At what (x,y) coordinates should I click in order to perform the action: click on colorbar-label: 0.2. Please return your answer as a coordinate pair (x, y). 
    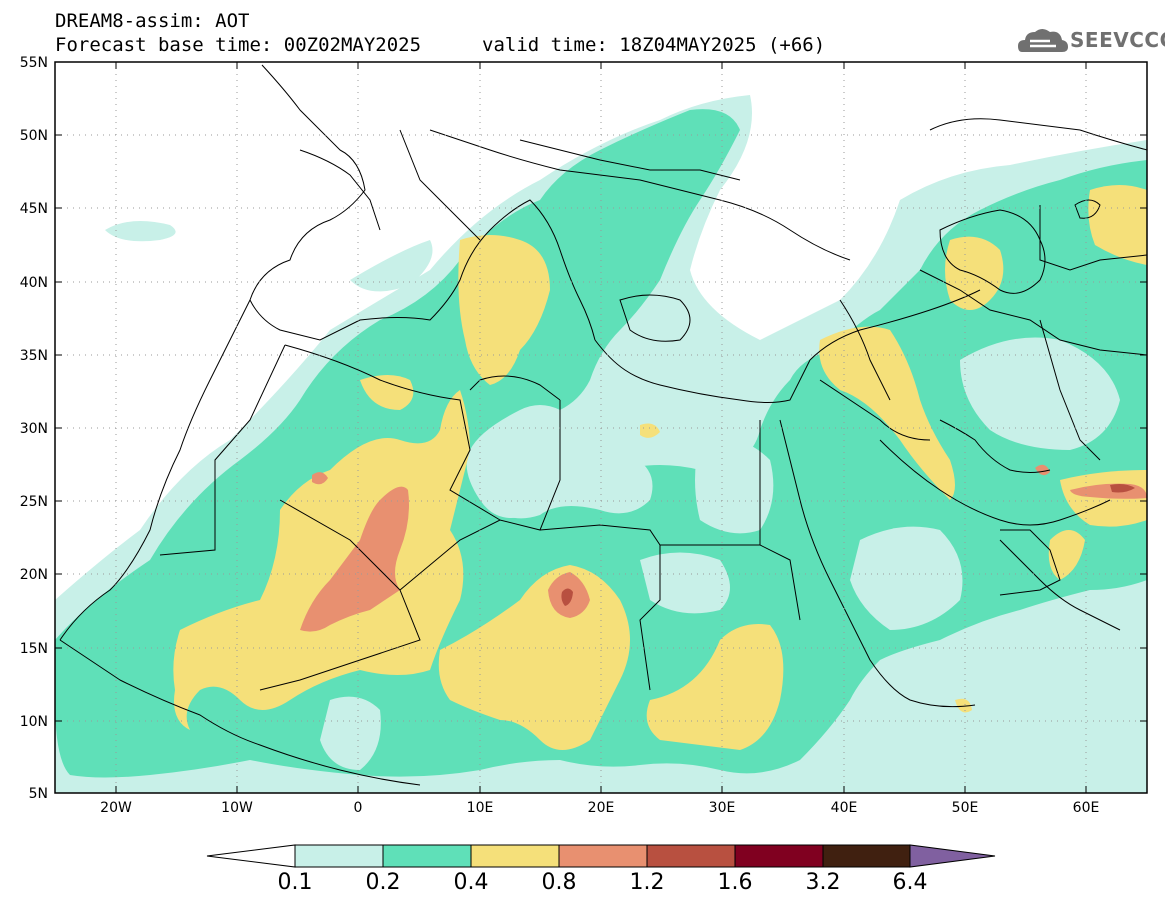
    Looking at the image, I should click on (383, 882).